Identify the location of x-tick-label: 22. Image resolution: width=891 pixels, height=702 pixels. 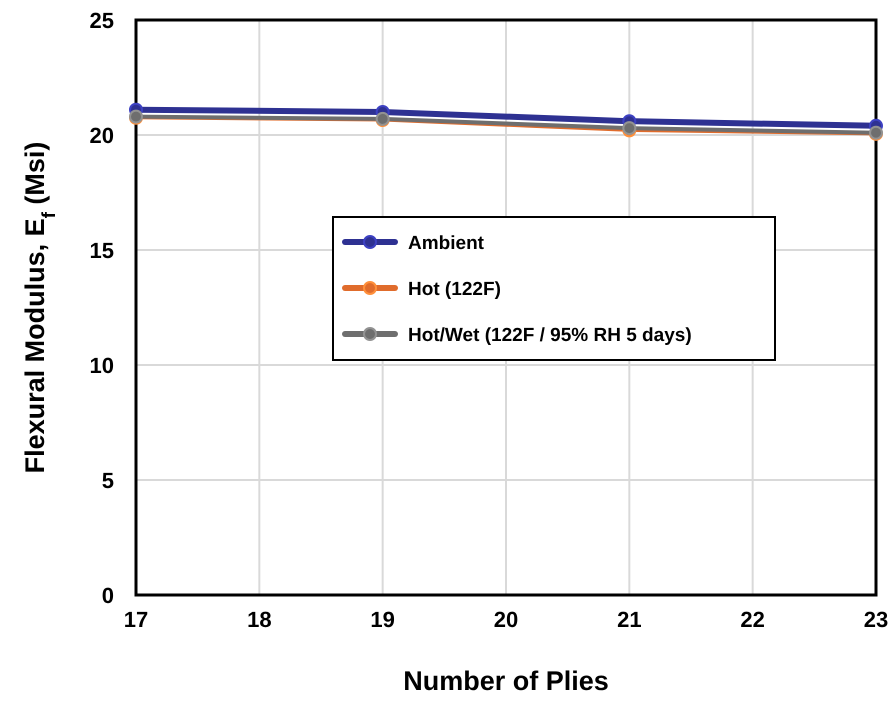
(752, 619).